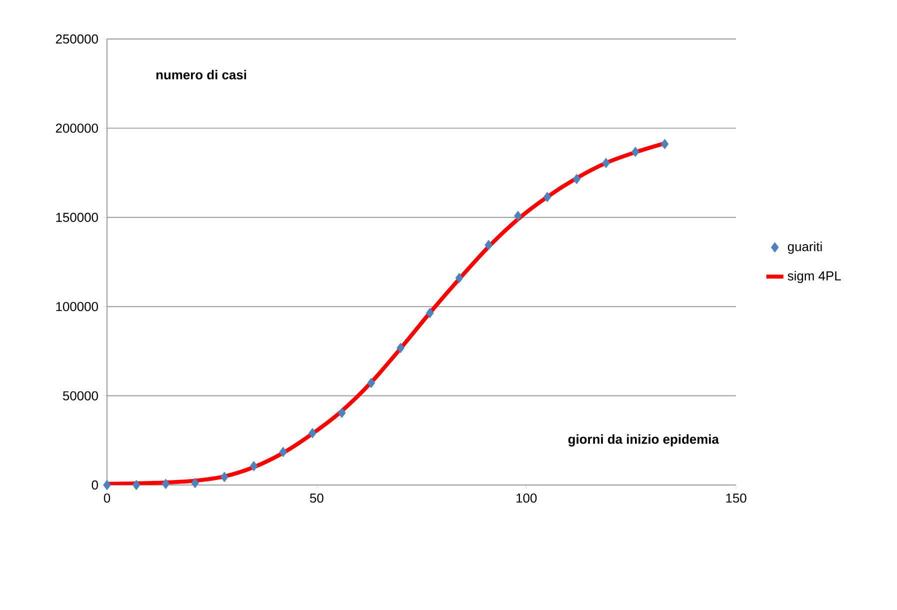 Image resolution: width=897 pixels, height=610 pixels. What do you see at coordinates (644, 440) in the screenshot?
I see `x-axis-title: giorni da inizio epidemia` at bounding box center [644, 440].